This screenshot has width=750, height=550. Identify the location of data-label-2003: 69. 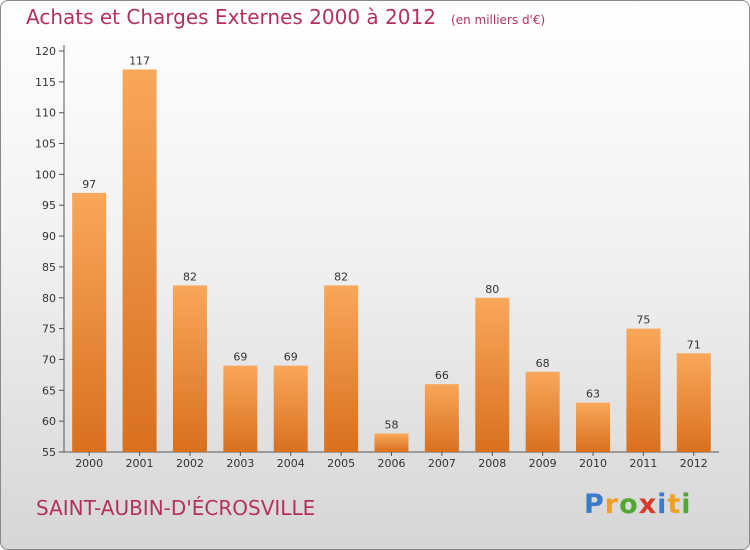
(240, 357).